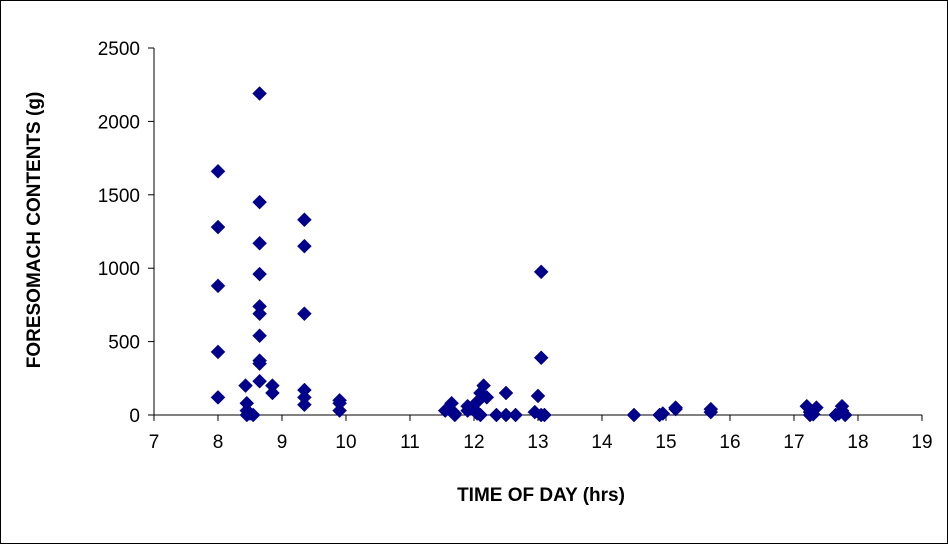  What do you see at coordinates (218, 442) in the screenshot?
I see `x-tick-label: 8` at bounding box center [218, 442].